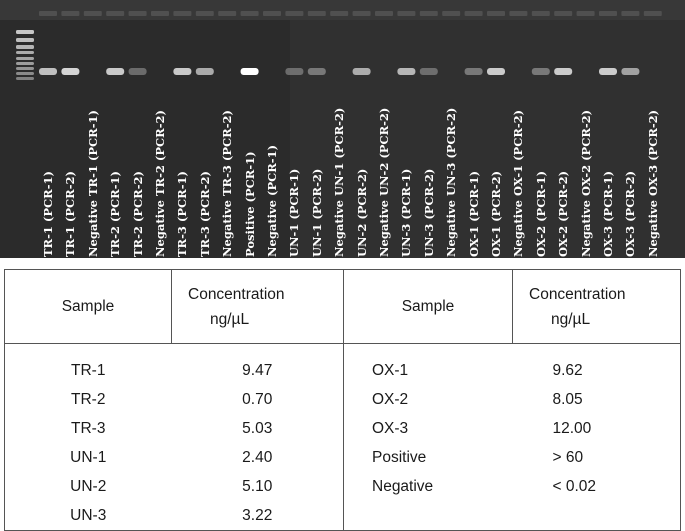 Image resolution: width=685 pixels, height=531 pixels. Describe the element at coordinates (115, 214) in the screenshot. I see `lane-label: TR-2 (PCR-1)` at that location.